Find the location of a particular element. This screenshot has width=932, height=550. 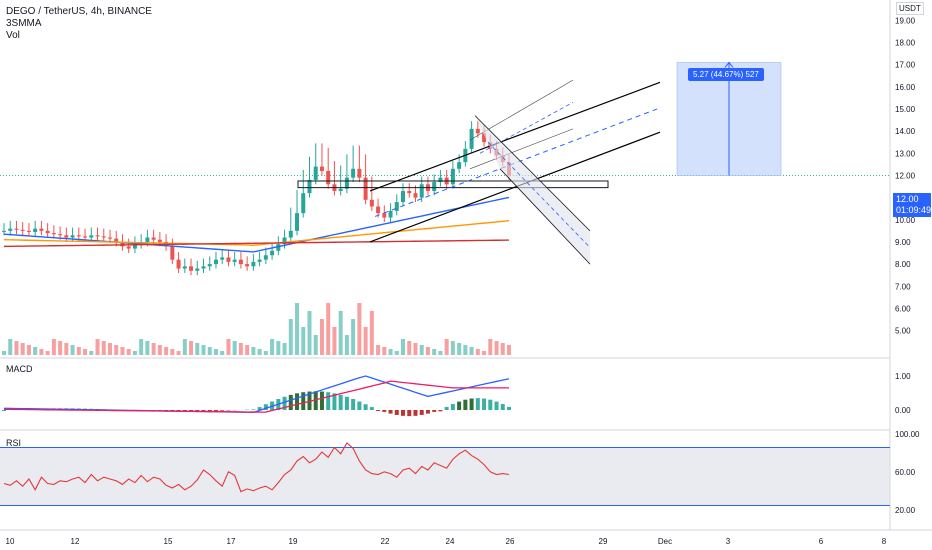

channel-lower is located at coordinates (515, 187).